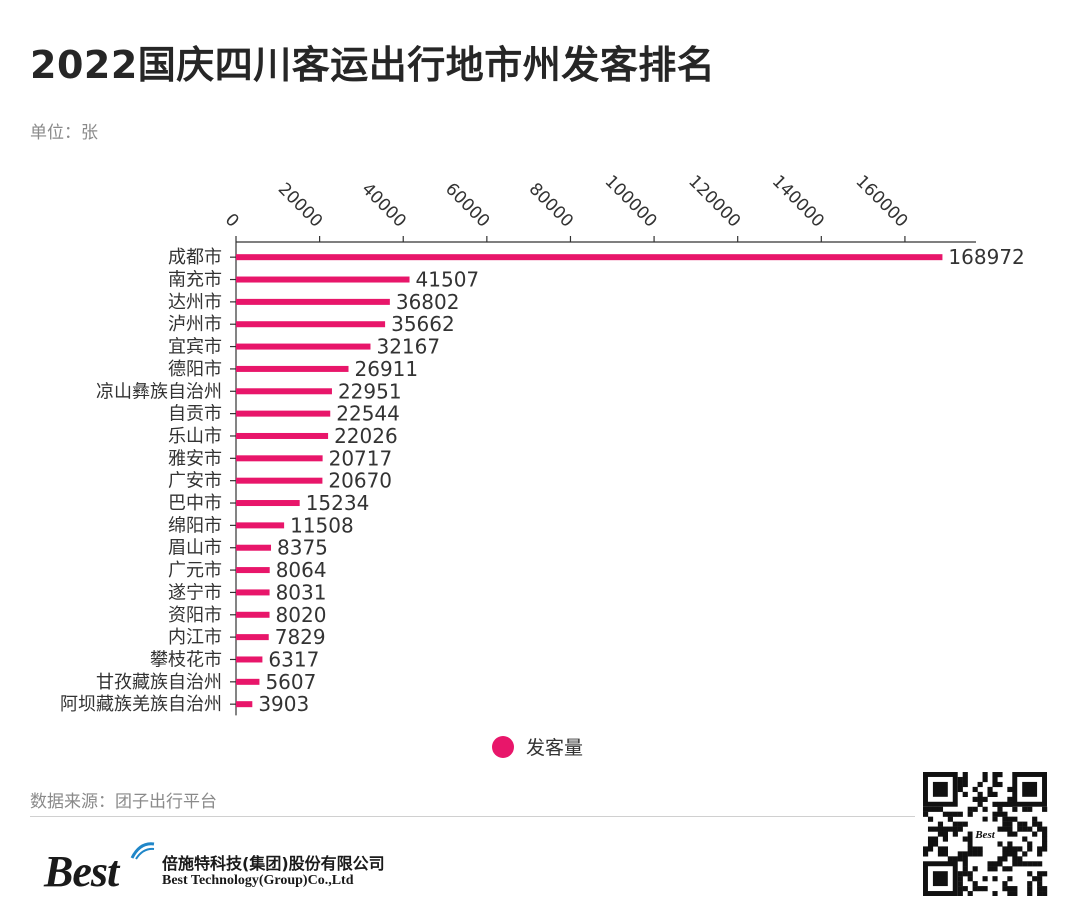 This screenshot has width=1080, height=918. Describe the element at coordinates (195, 458) in the screenshot. I see `category-label: 雅安市` at that location.